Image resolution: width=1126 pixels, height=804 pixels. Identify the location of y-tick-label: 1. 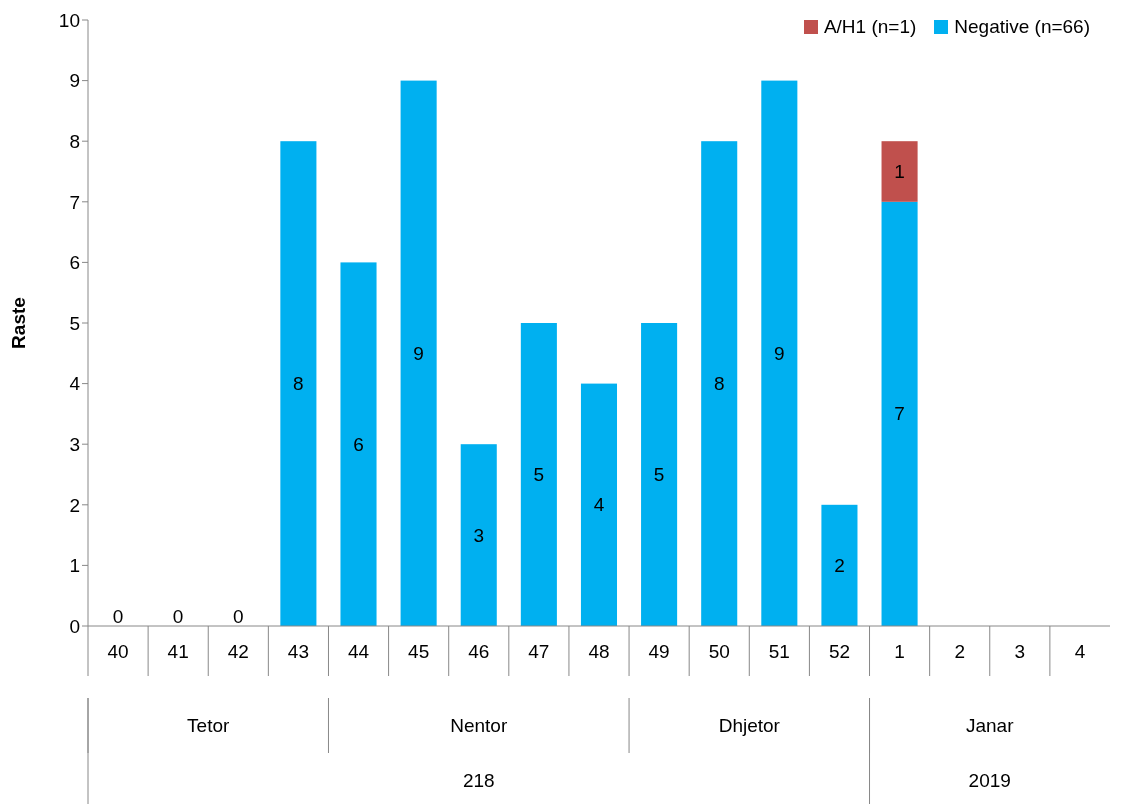
(74, 566).